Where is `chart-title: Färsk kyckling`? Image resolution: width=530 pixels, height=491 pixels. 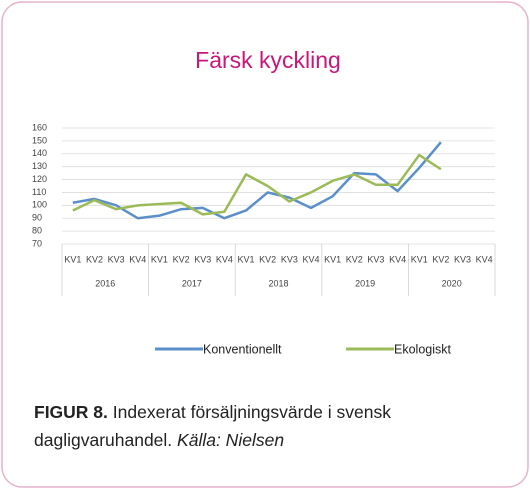
chart-title: Färsk kyckling is located at coordinates (268, 60).